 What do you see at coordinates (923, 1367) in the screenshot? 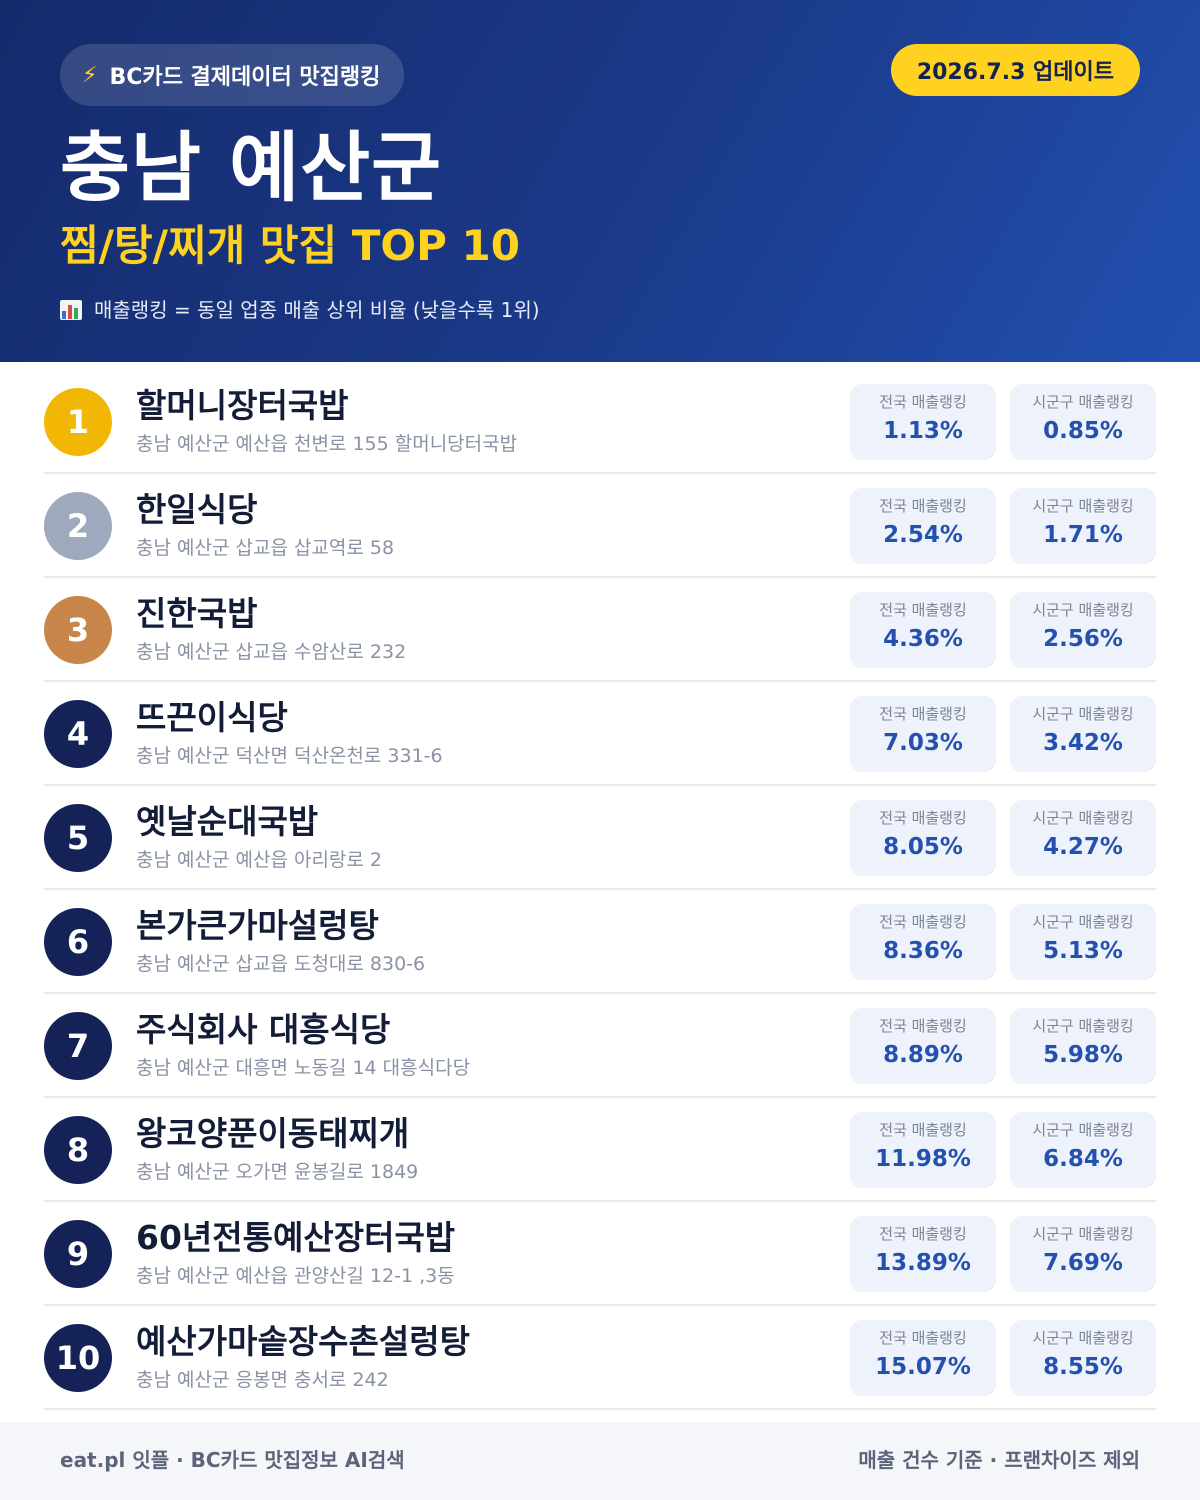
I see `national-ranking-value: 15.07%` at bounding box center [923, 1367].